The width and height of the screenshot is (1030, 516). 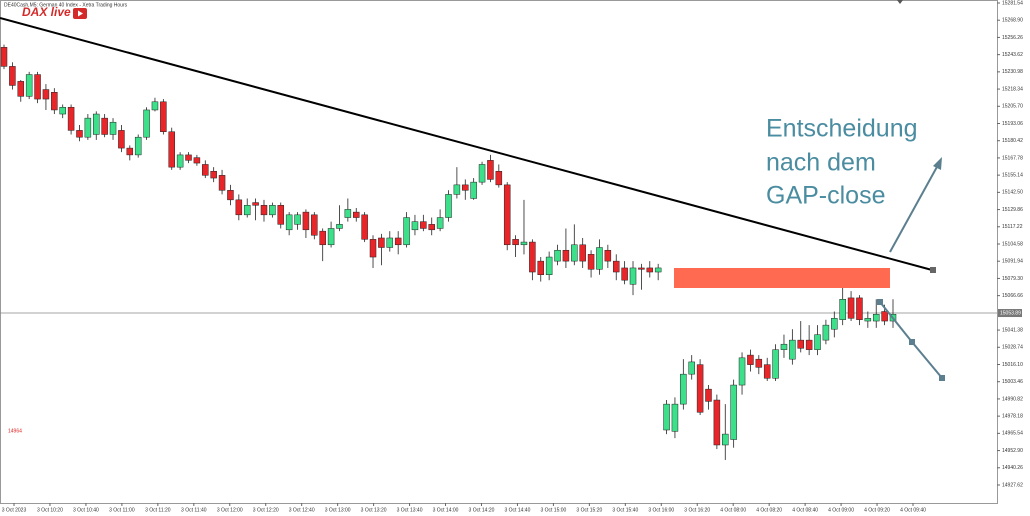 What do you see at coordinates (338, 510) in the screenshot?
I see `x-tick-label: 3 Oct 13:00` at bounding box center [338, 510].